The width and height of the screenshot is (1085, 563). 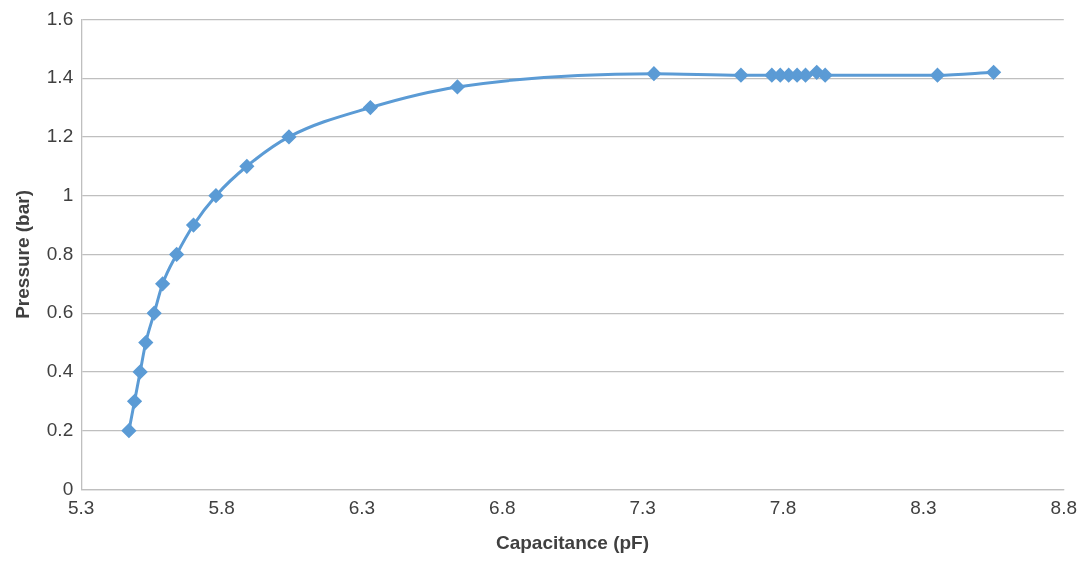 What do you see at coordinates (60, 429) in the screenshot?
I see `y-tick-label: 0.2` at bounding box center [60, 429].